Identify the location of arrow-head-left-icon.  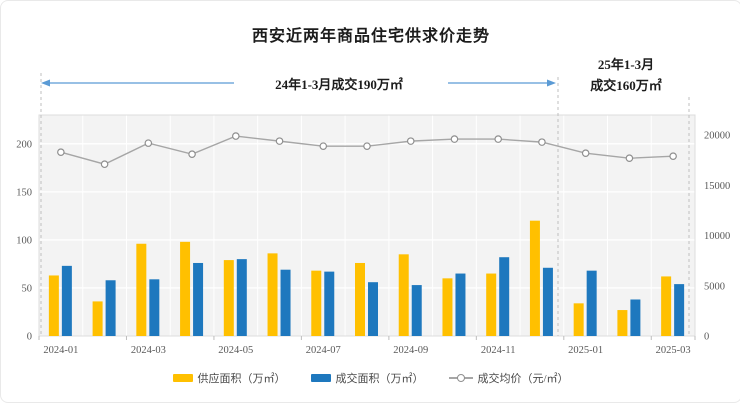
(45, 83).